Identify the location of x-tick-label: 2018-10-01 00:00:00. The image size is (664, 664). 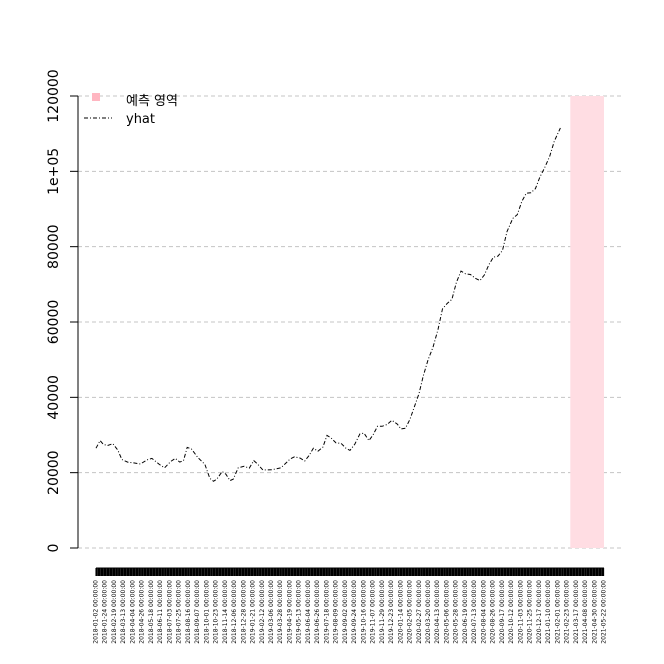
(206, 612).